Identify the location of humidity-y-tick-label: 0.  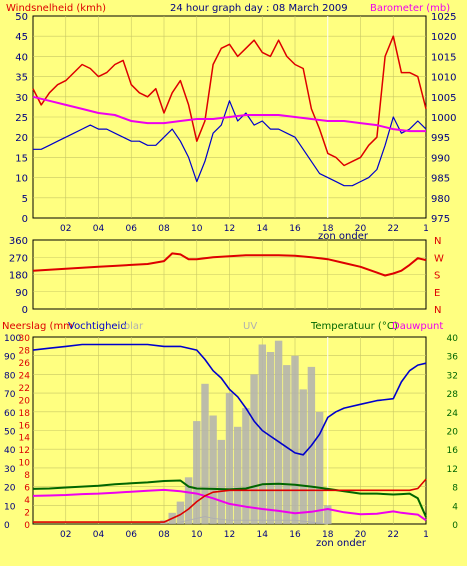
(7, 526).